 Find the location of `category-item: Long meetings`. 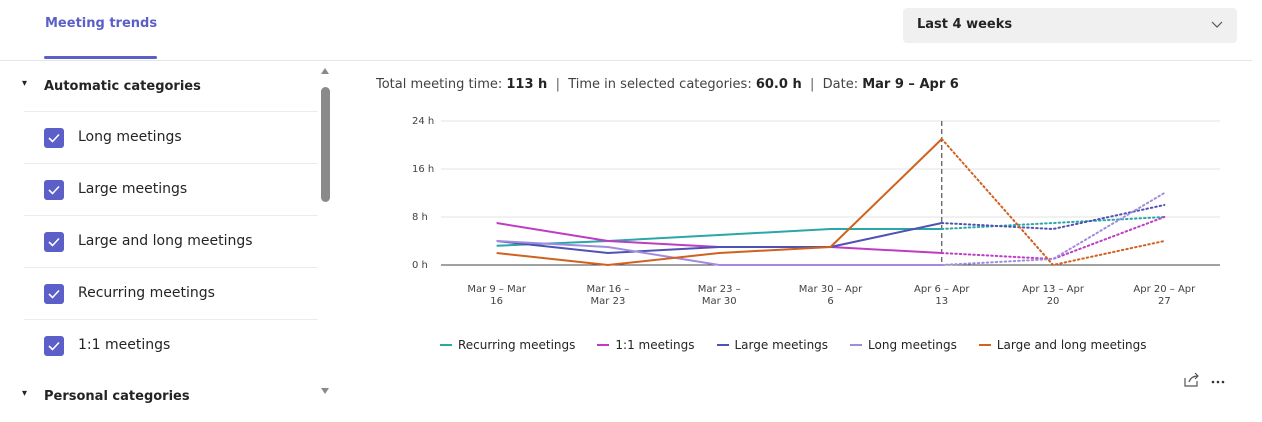

category-item: Long meetings is located at coordinates (171, 137).